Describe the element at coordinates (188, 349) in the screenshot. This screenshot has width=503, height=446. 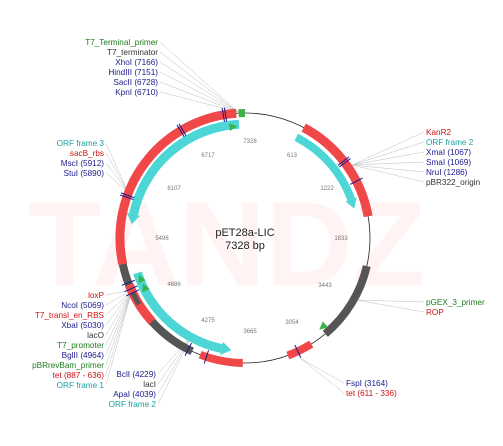
I see `site-tick-bcli` at that location.